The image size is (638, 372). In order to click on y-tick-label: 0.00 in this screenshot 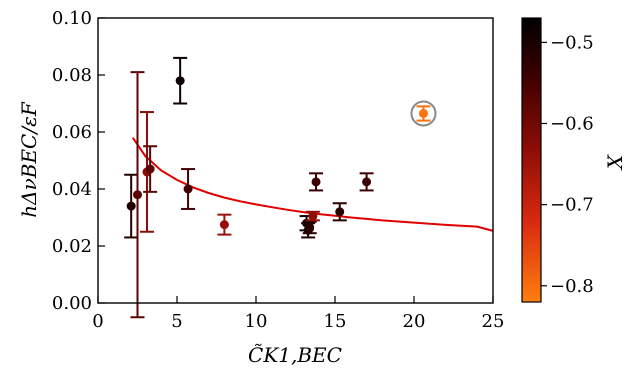, I will do `click(72, 303)`.